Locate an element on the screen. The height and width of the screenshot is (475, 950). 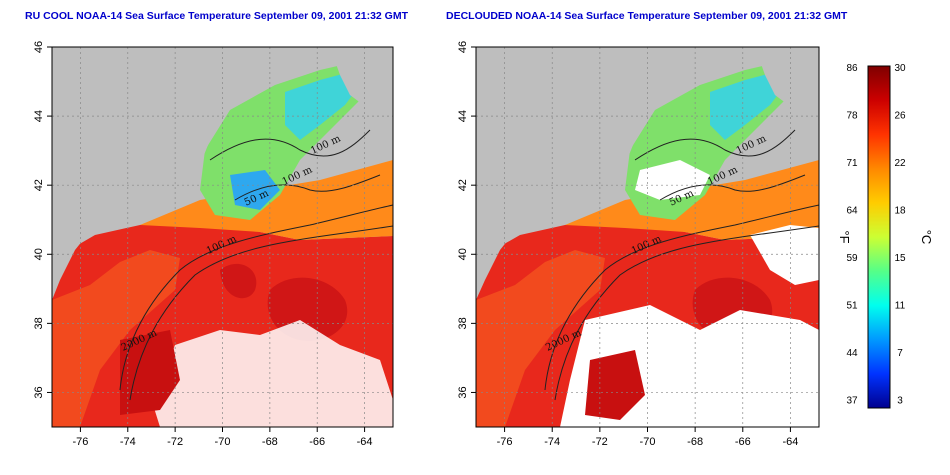
fahrenheit-tick-label: 71 is located at coordinates (852, 163).